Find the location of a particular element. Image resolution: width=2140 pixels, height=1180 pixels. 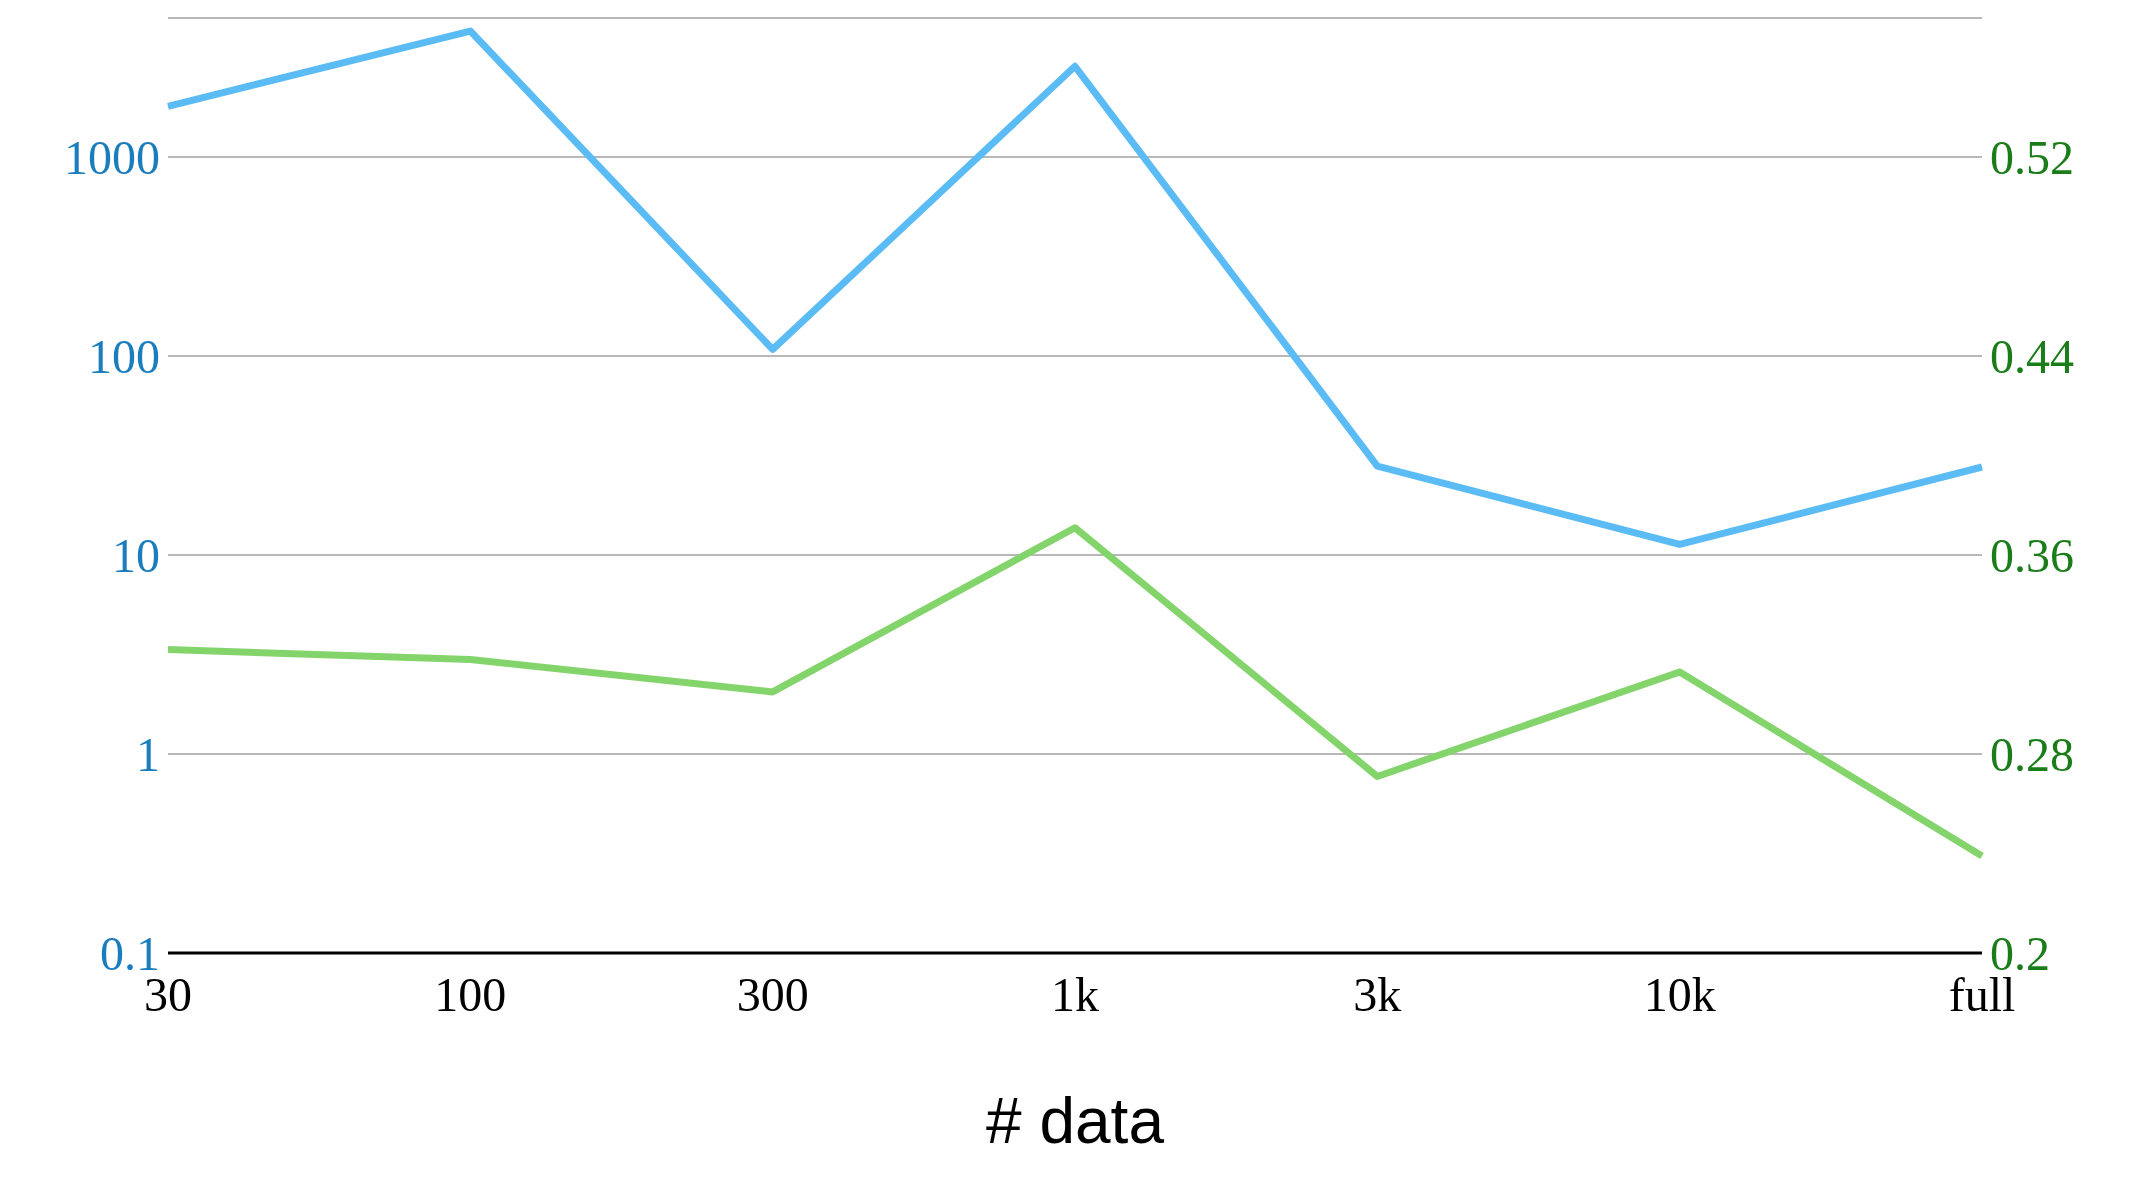

x-tick-label: 3k is located at coordinates (1377, 995).